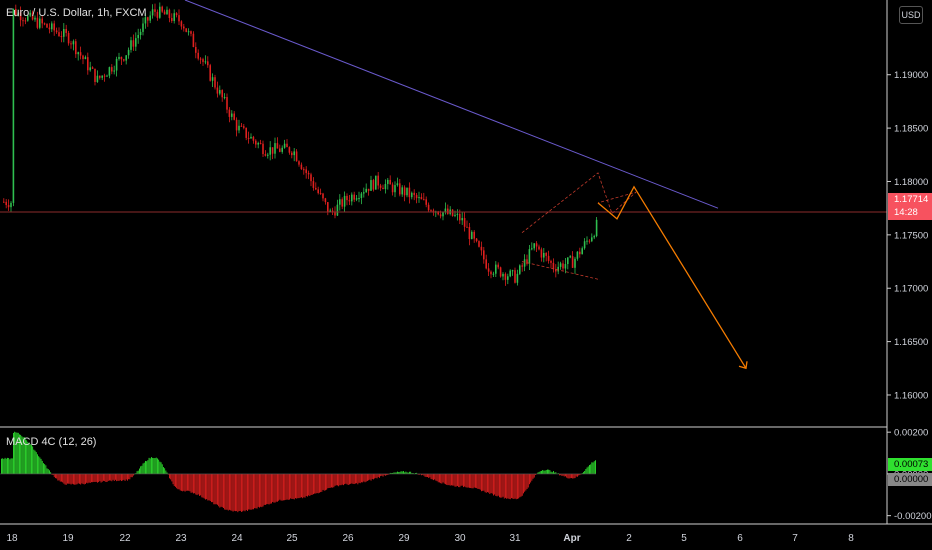 This screenshot has width=932, height=550. What do you see at coordinates (51, 442) in the screenshot?
I see `macd-indicator-title: MACD 4C (12, 26)` at bounding box center [51, 442].